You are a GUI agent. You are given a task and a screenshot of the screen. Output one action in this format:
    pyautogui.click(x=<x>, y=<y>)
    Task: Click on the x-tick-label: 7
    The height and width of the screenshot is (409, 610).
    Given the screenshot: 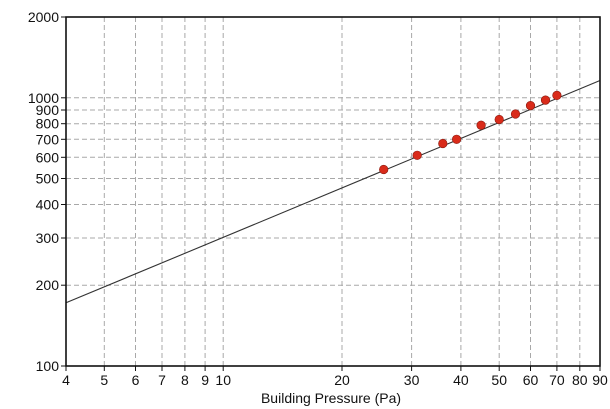 What is the action you would take?
    pyautogui.click(x=162, y=380)
    